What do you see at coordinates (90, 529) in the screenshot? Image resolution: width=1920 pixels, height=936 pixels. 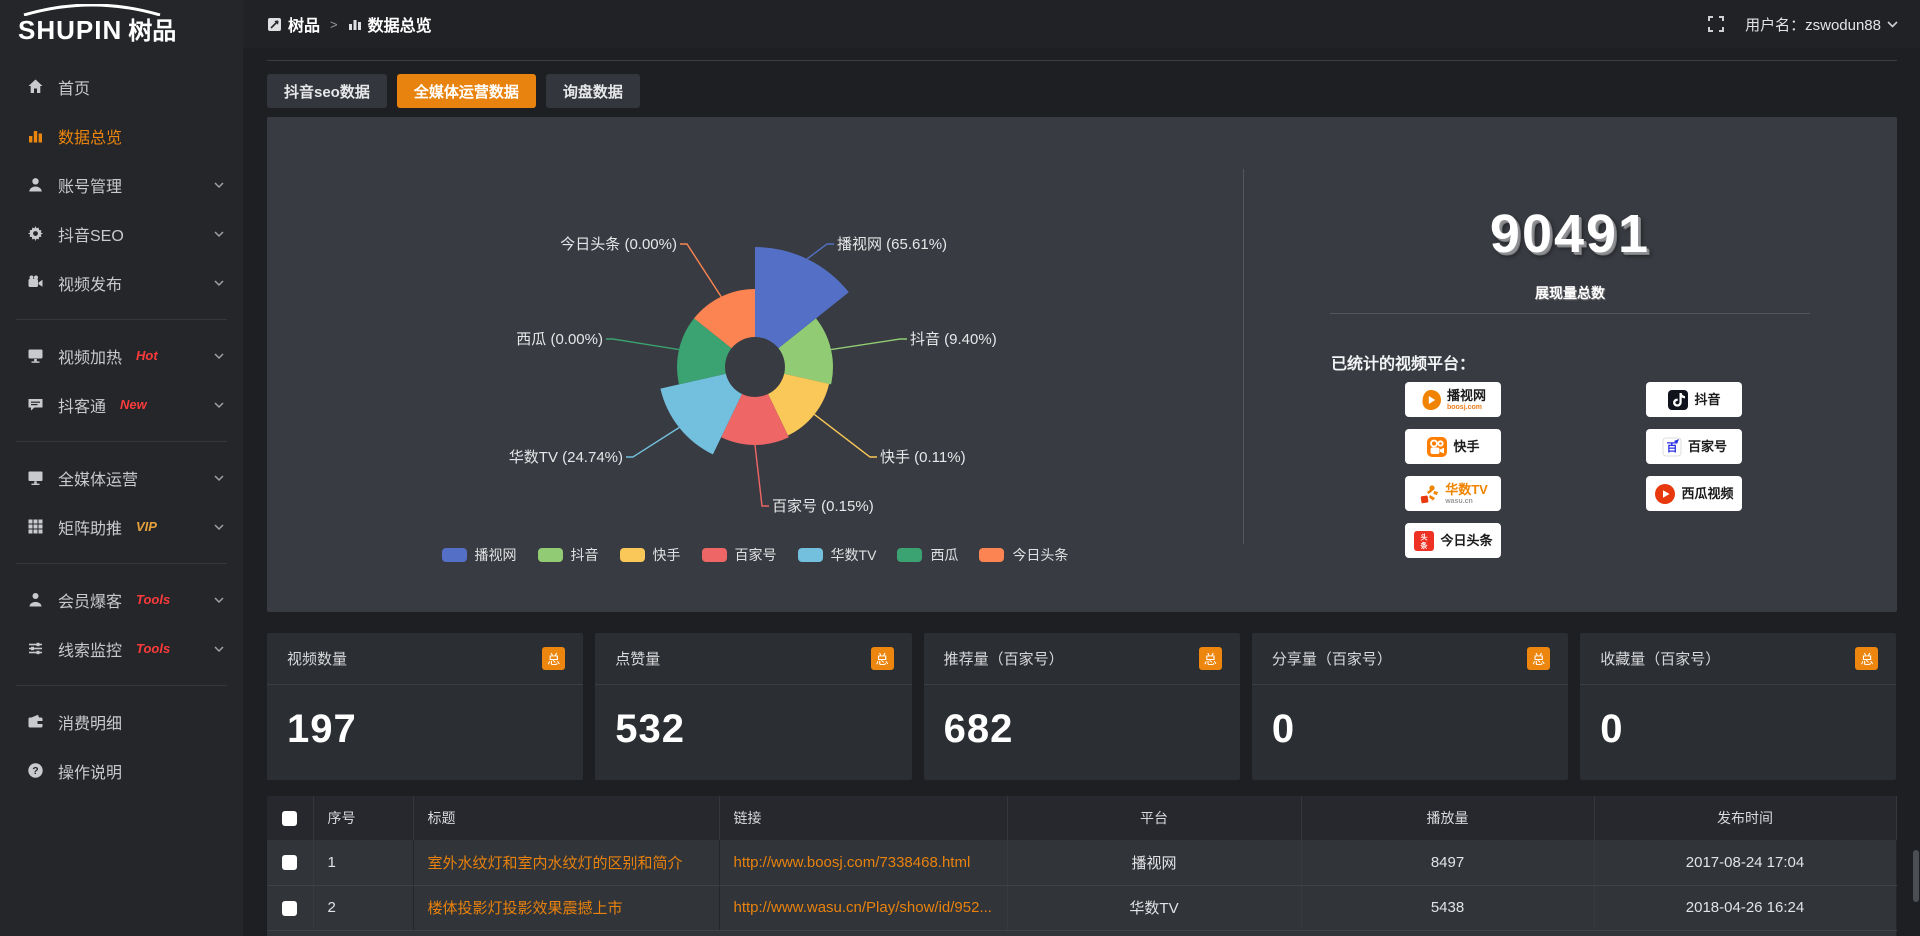 I see `sidebar-item-label: 矩阵助推` at bounding box center [90, 529].